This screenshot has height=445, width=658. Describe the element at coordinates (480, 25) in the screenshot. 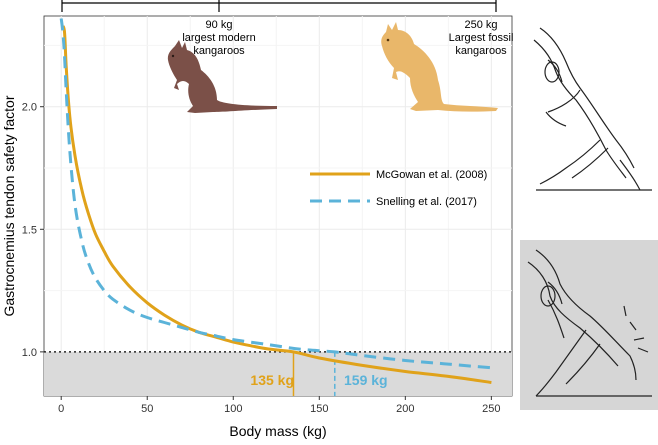

I see `fossil-kangaroo-caption-1: 250 kg` at that location.